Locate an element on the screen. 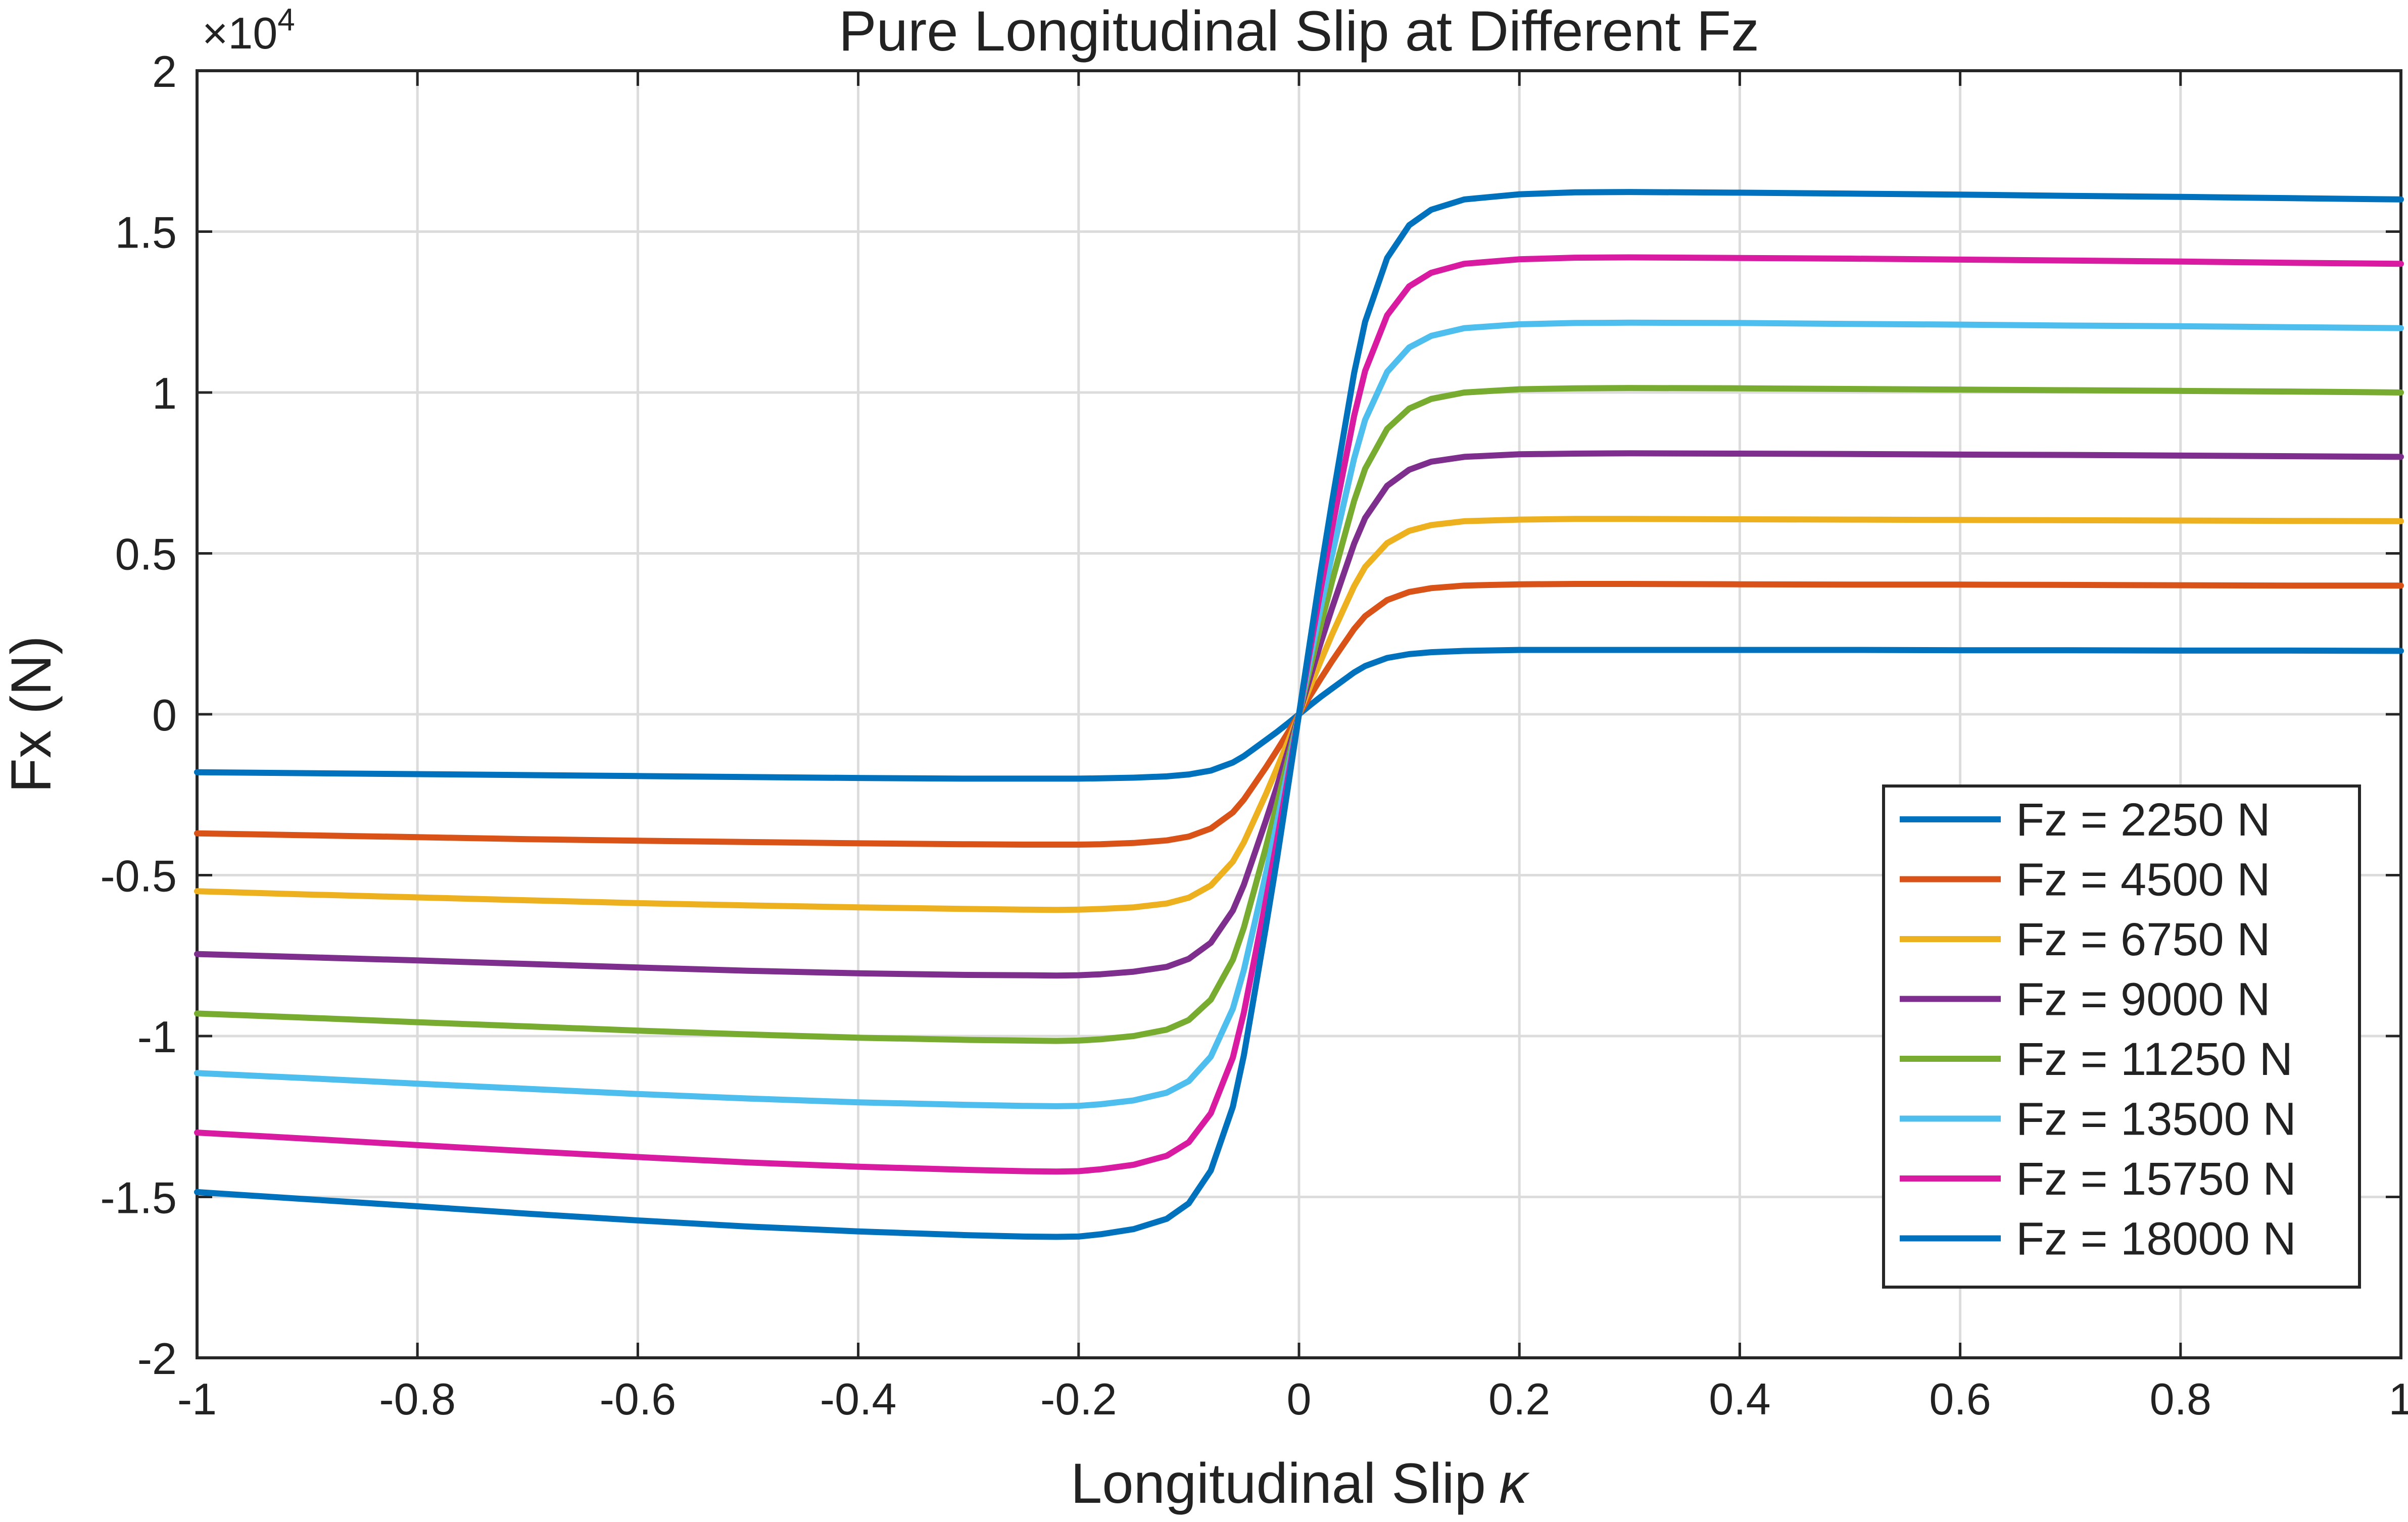 This screenshot has height=1522, width=2408. x-tick-label: -0.2 is located at coordinates (1078, 1399).